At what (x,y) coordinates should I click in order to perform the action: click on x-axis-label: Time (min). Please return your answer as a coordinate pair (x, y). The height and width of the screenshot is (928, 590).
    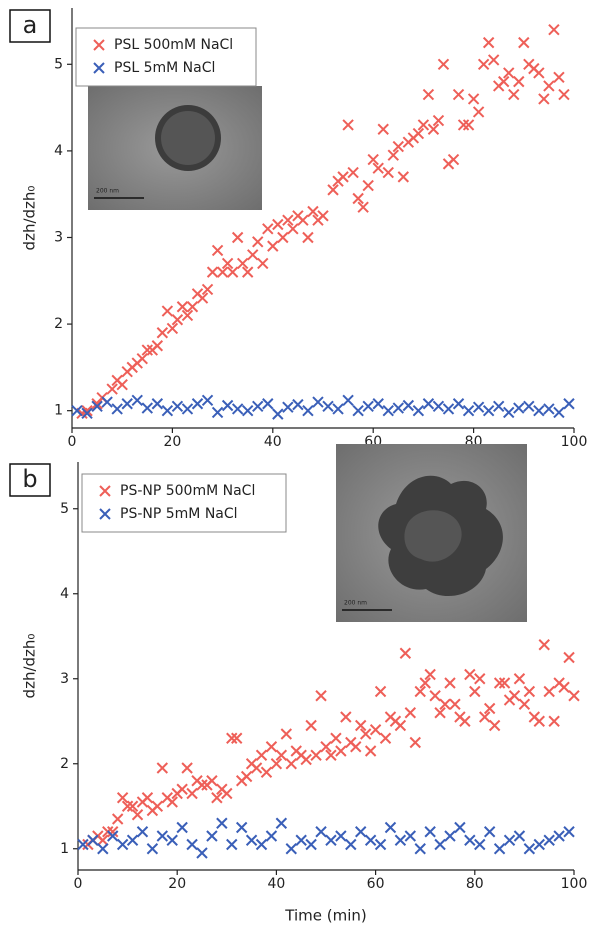
    Looking at the image, I should click on (325, 916).